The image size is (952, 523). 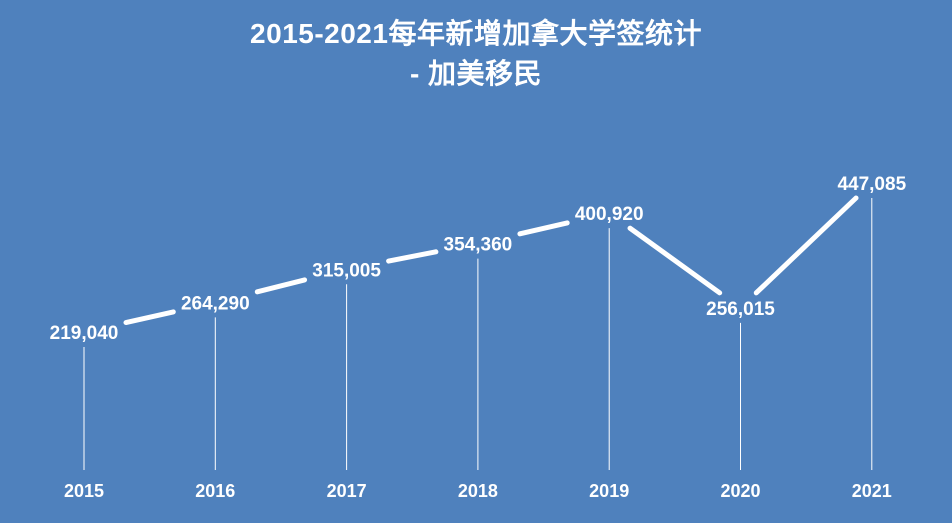 I want to click on x-tick-label-2019: 2019, so click(x=609, y=491).